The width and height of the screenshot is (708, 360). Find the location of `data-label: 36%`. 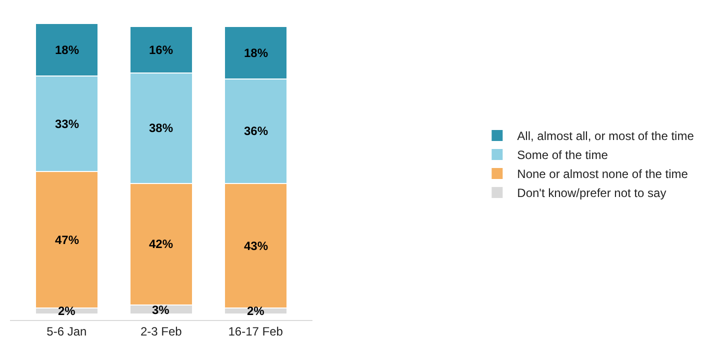

data-label: 36% is located at coordinates (256, 131).